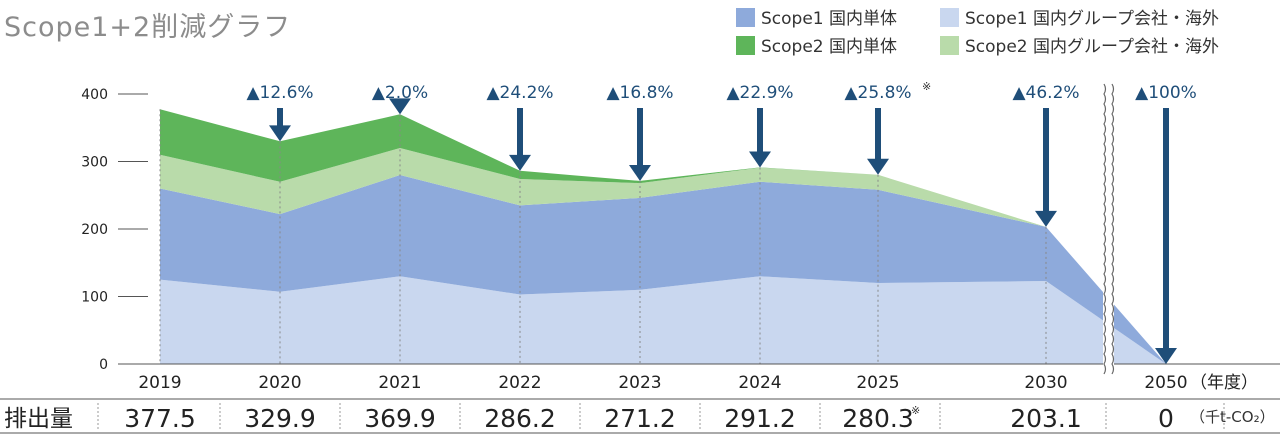  What do you see at coordinates (519, 383) in the screenshot?
I see `x-tick-label: 2022` at bounding box center [519, 383].